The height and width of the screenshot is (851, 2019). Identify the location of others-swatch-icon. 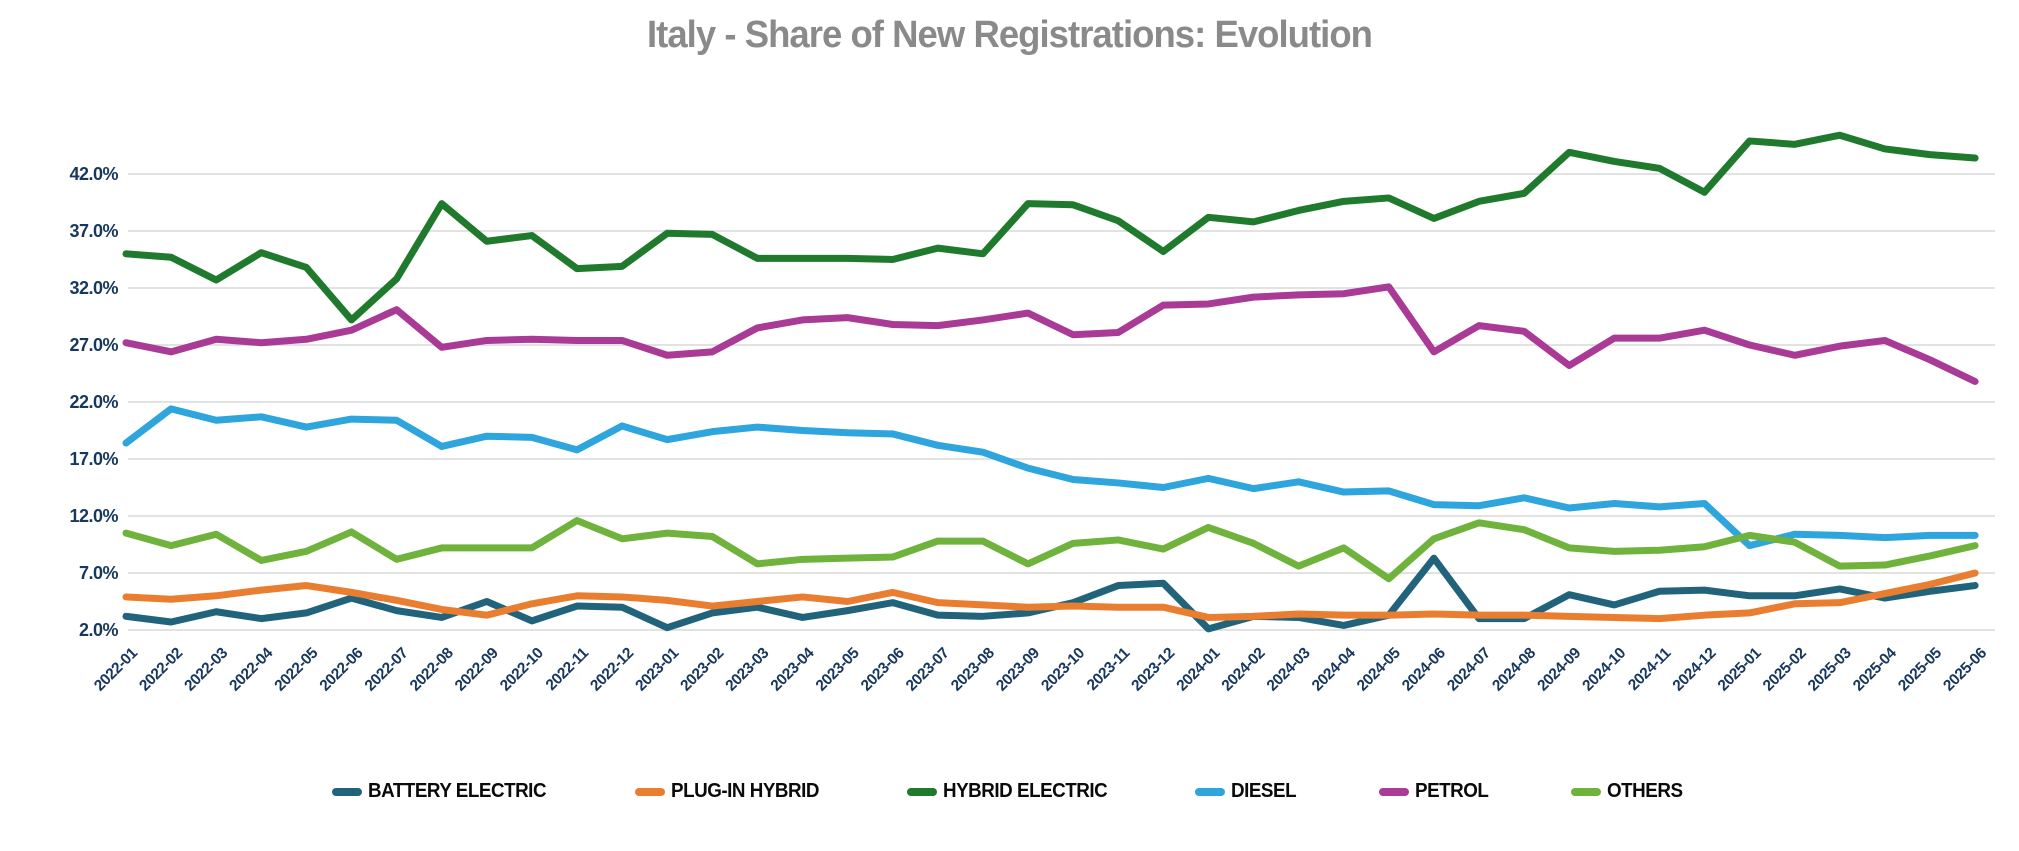
(1585, 791).